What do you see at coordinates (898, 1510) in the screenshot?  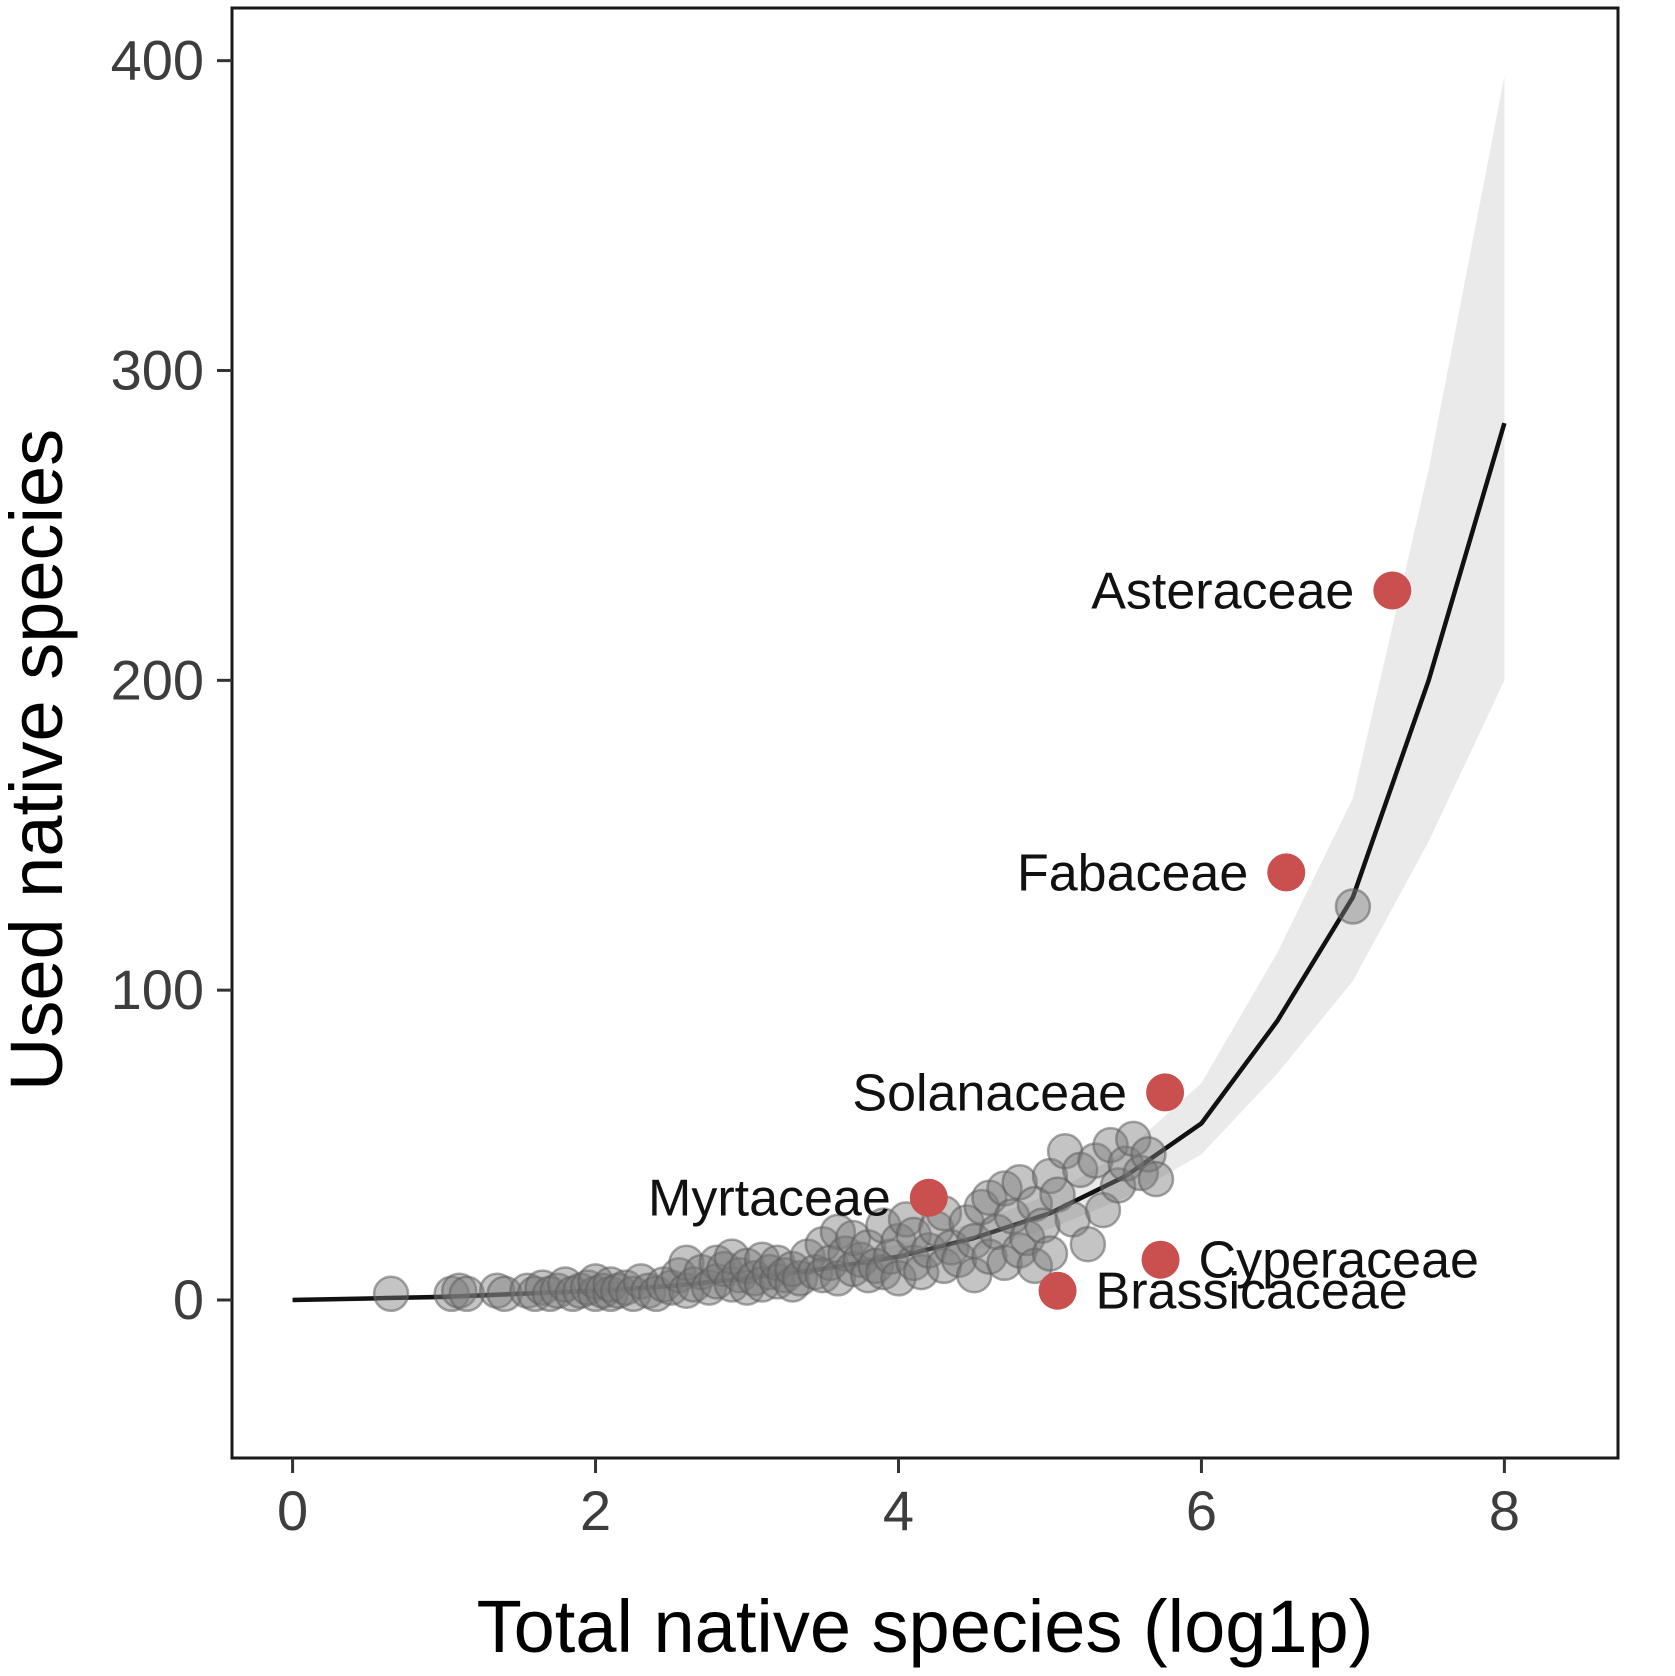 I see `x-tick-label: 4` at bounding box center [898, 1510].